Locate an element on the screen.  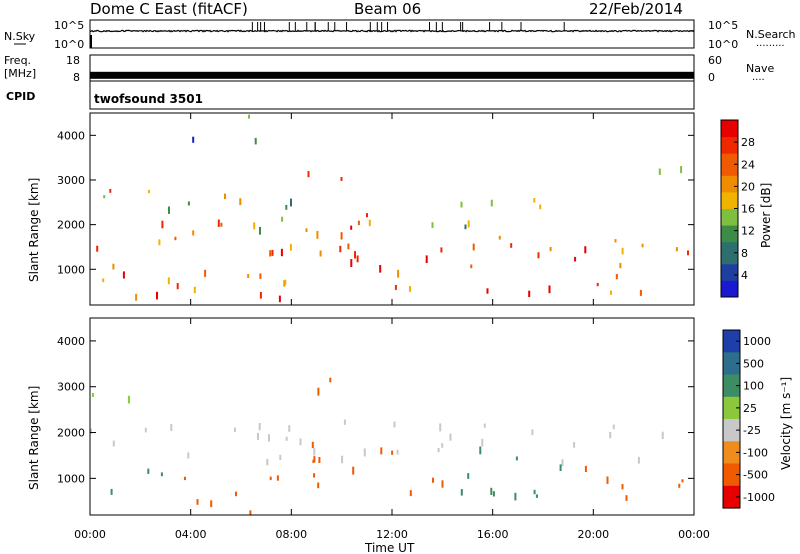
cpid-program: twofsound 3501 is located at coordinates (148, 99).